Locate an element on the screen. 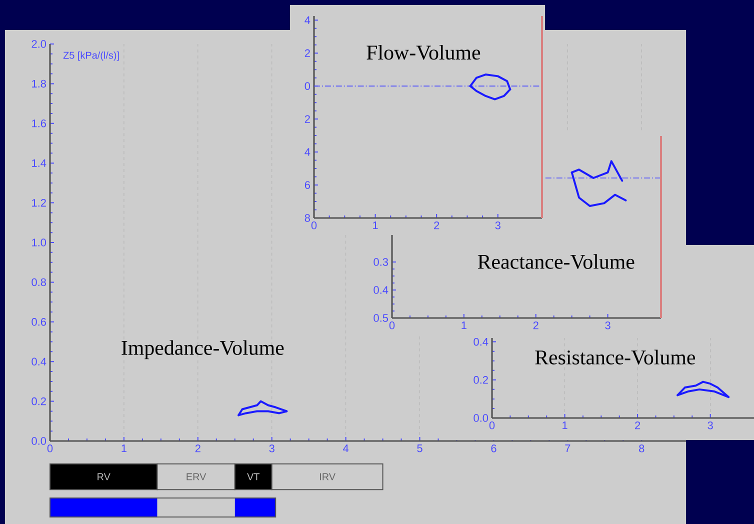 The width and height of the screenshot is (754, 524). y-tick-label: 8 is located at coordinates (307, 218).